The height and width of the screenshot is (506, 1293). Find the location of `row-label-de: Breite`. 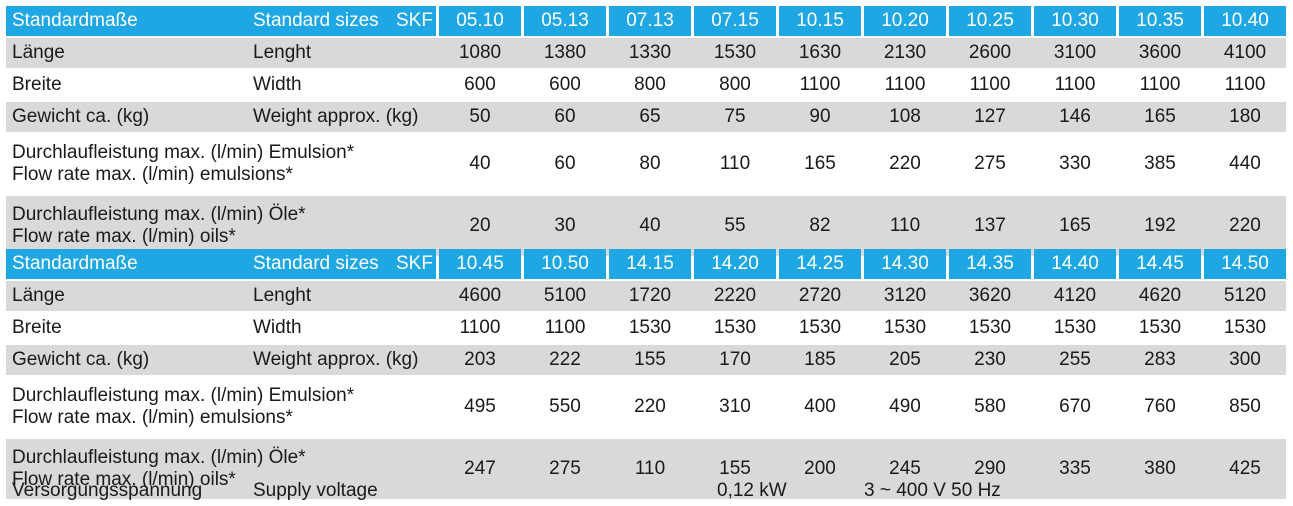

row-label-de: Breite is located at coordinates (37, 84).